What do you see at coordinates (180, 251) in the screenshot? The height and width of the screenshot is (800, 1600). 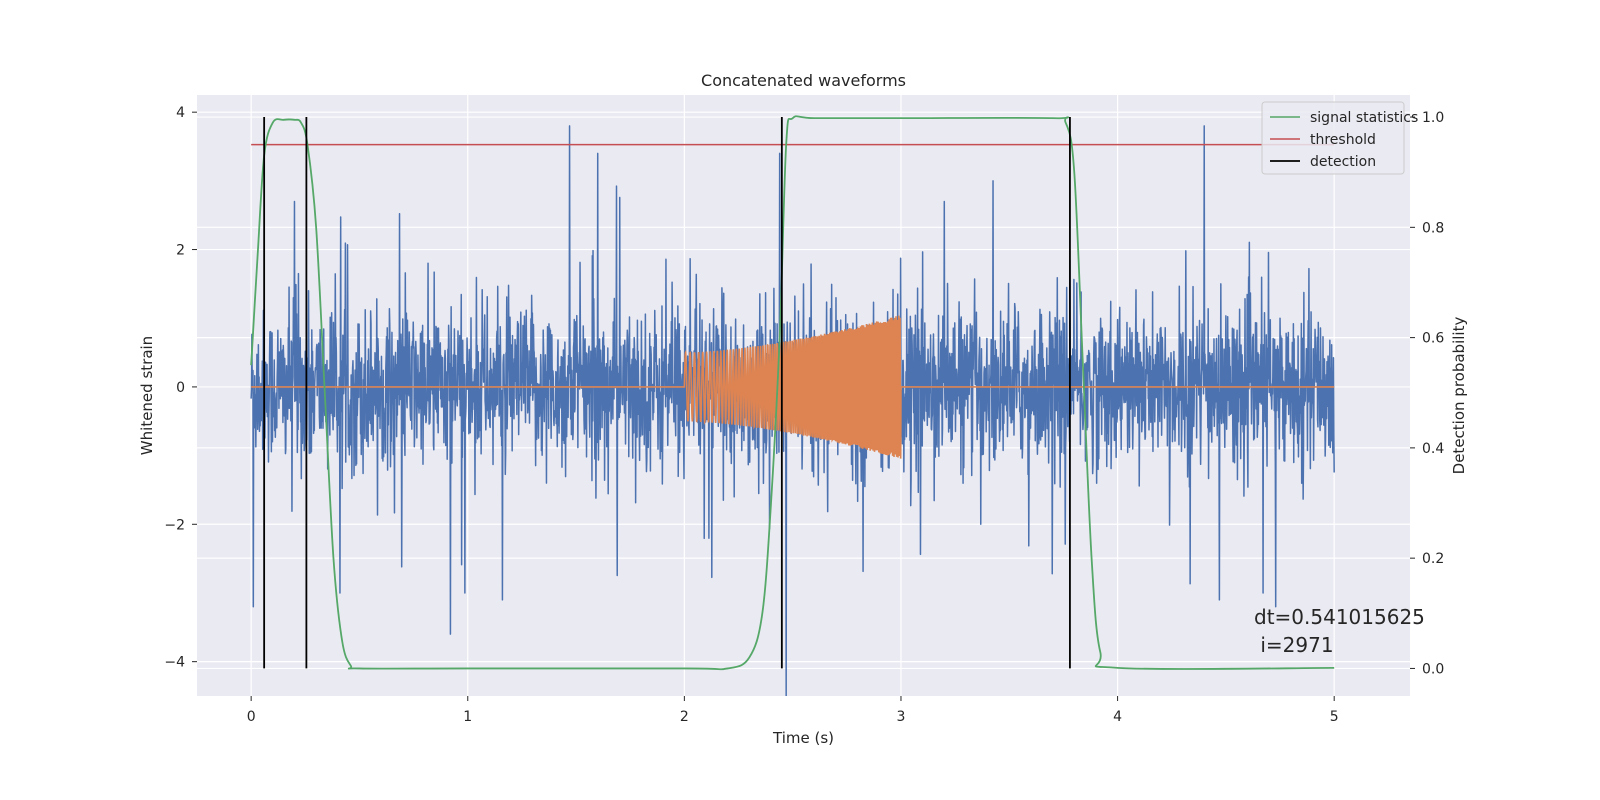 I see `y-tick-label: 2` at bounding box center [180, 251].